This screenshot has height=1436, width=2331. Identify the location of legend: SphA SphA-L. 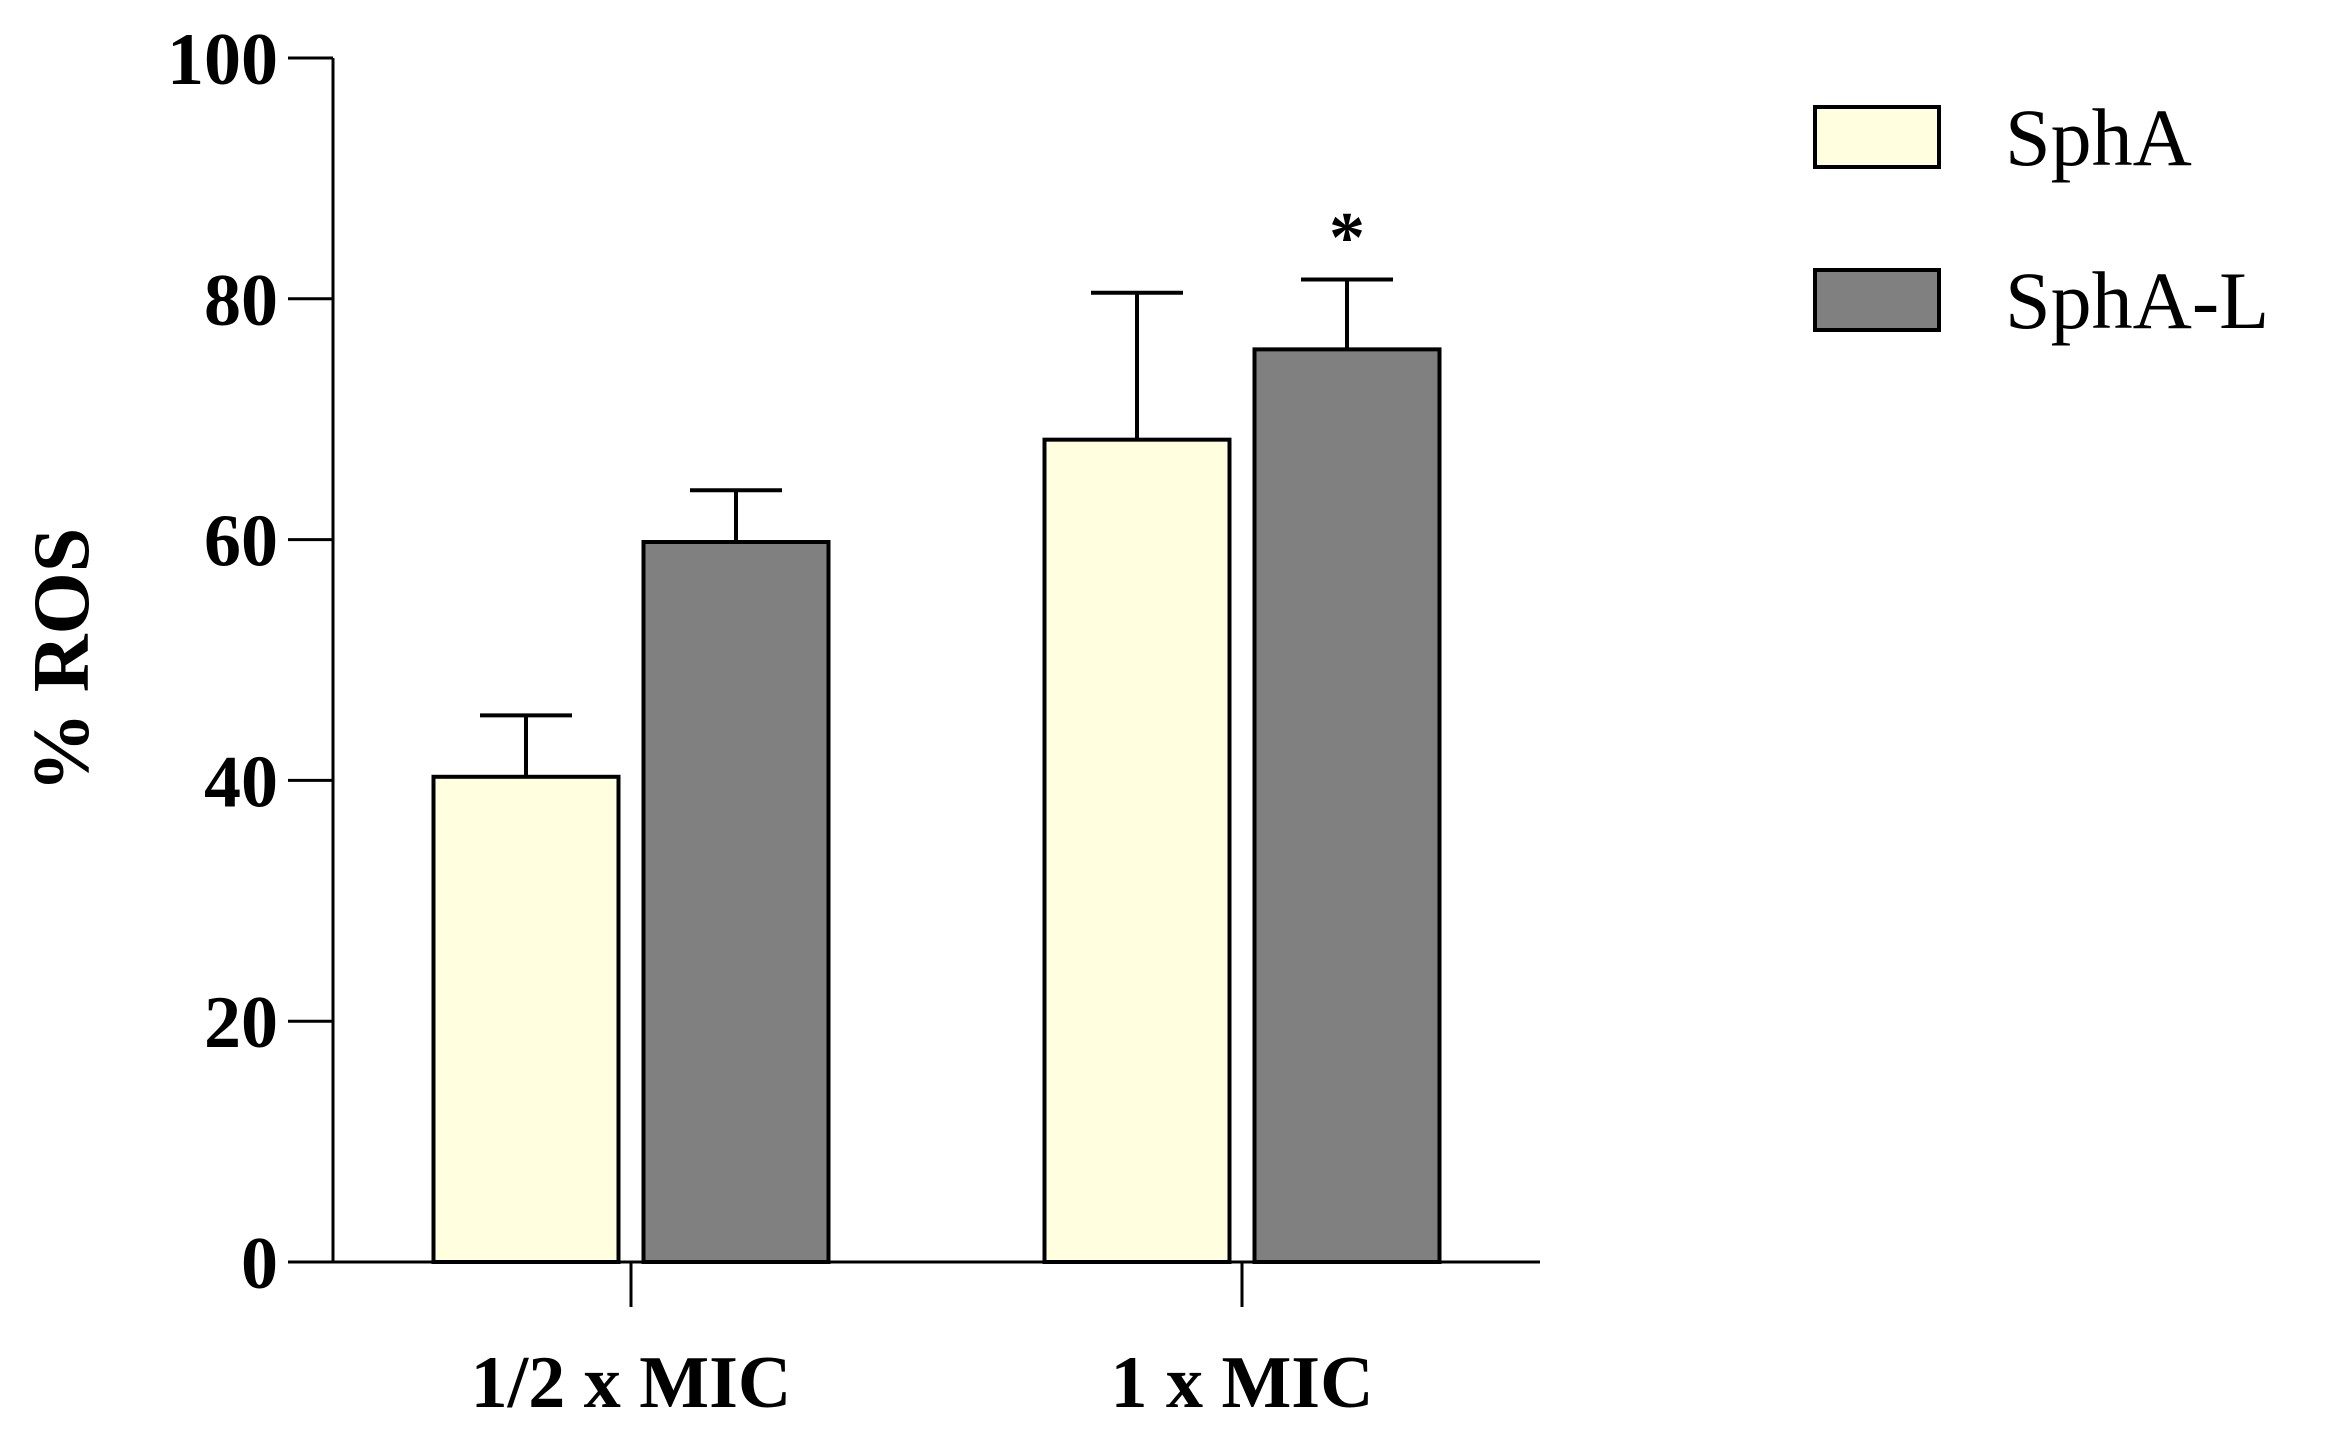
(2041, 219).